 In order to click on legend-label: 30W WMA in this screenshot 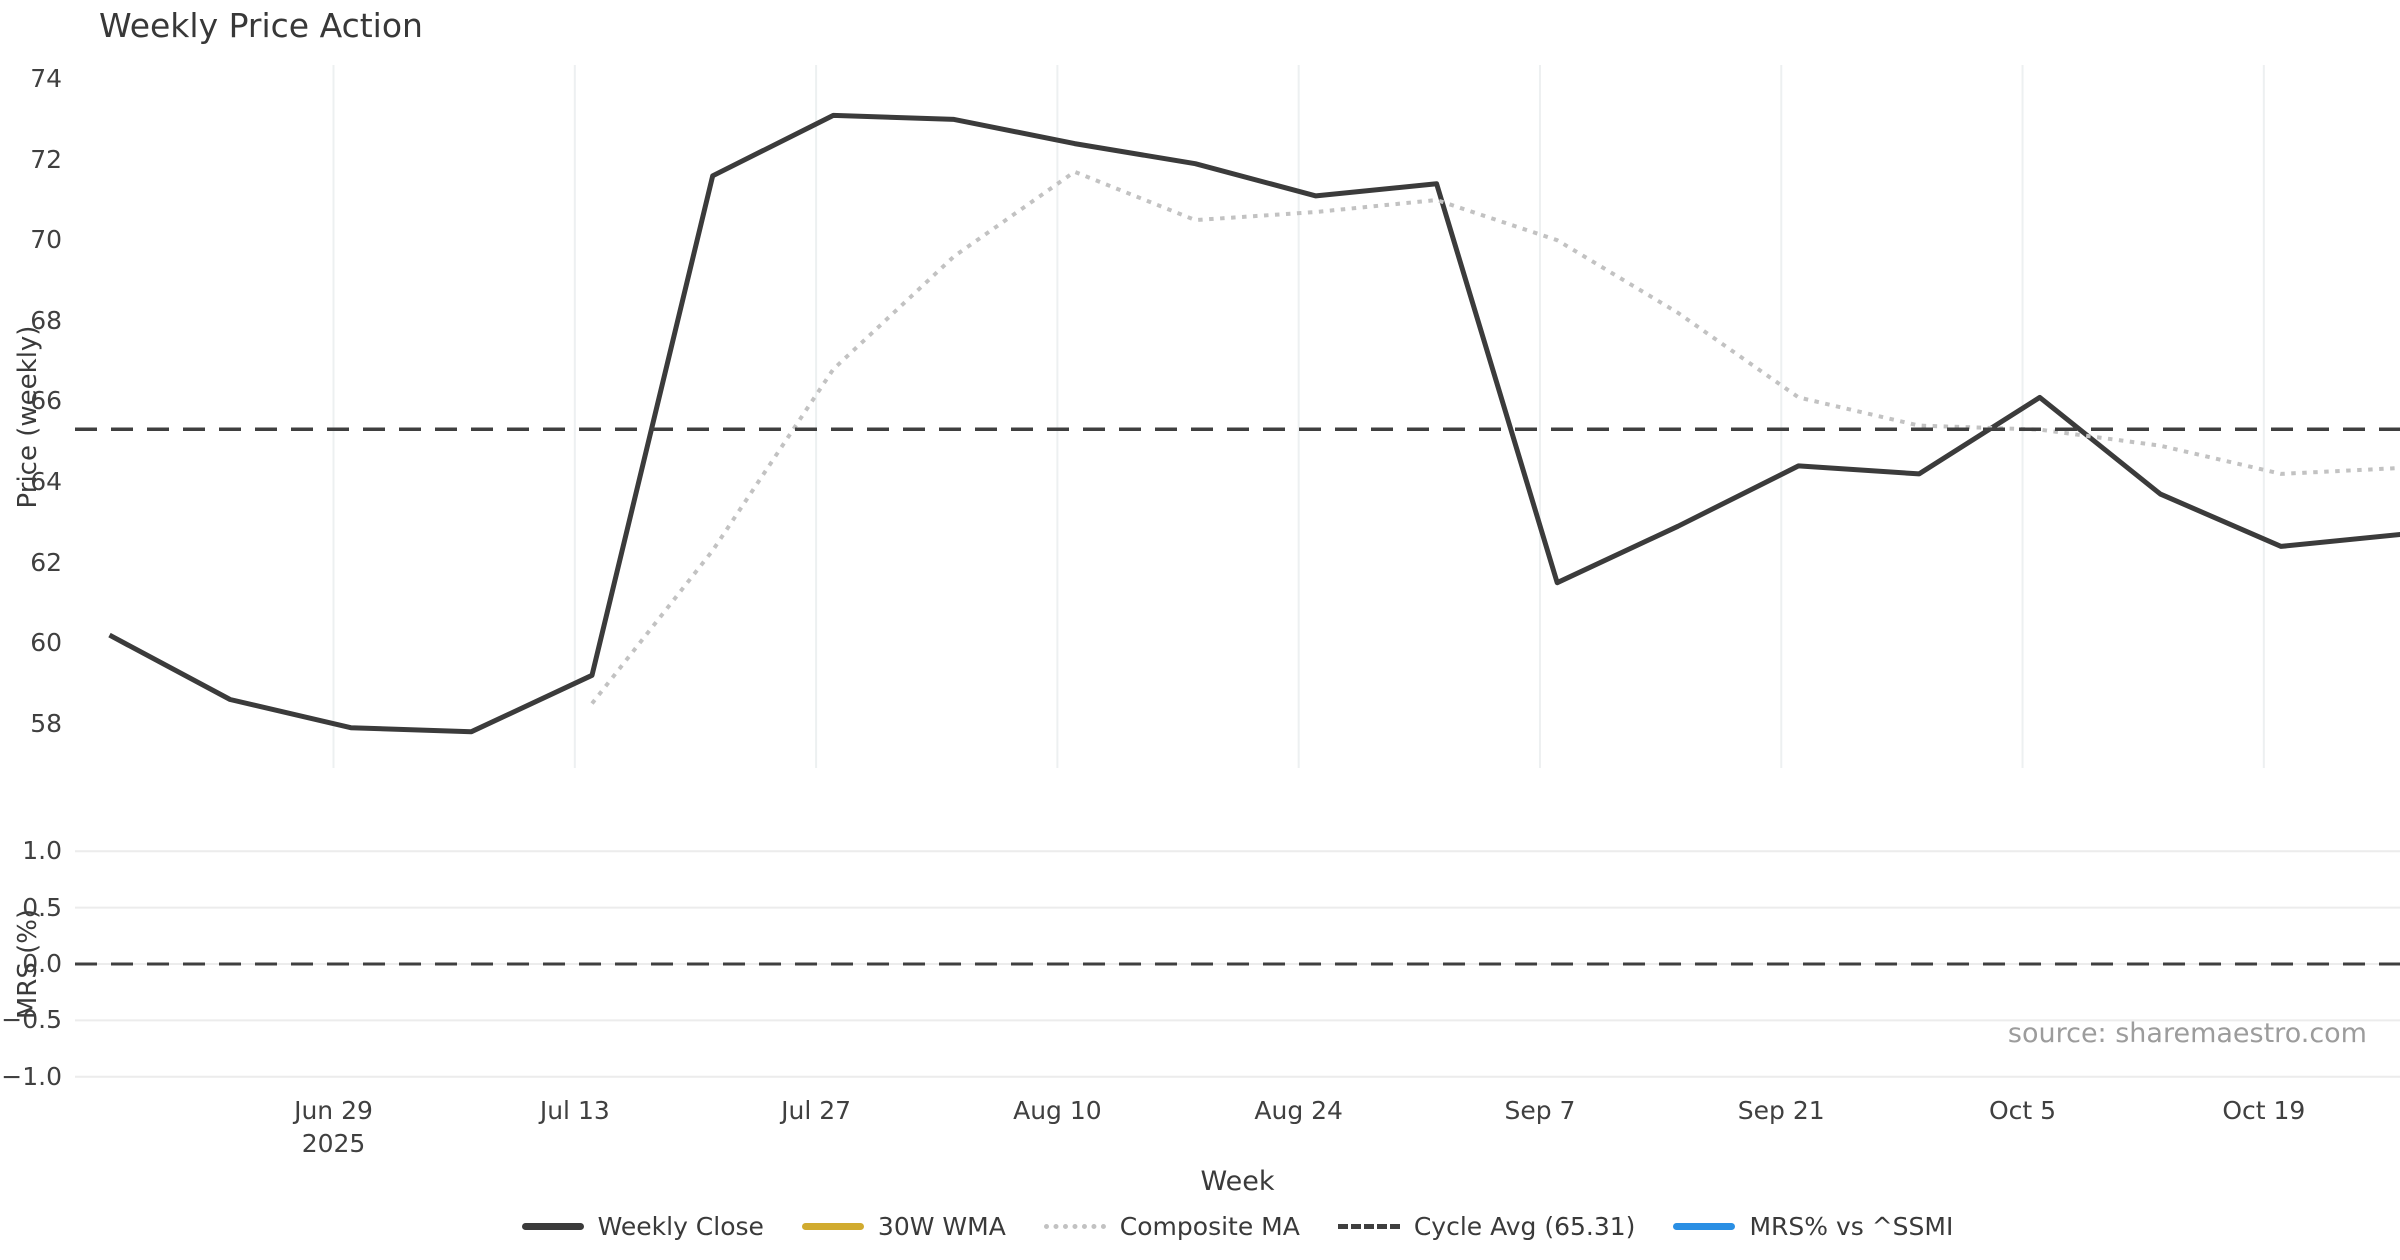, I will do `click(941, 1226)`.